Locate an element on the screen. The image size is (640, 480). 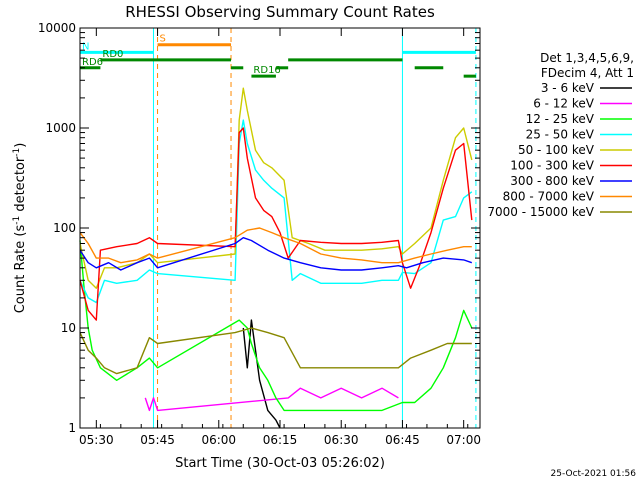
legend-label: 25 - 50 keV is located at coordinates (560, 135).